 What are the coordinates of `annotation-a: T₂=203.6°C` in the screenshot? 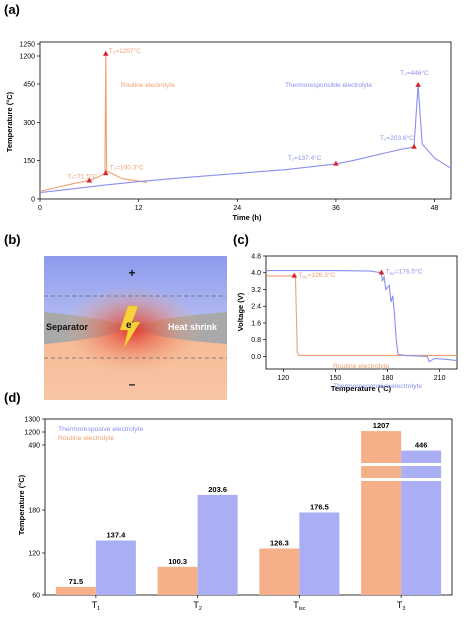 It's located at (397, 138).